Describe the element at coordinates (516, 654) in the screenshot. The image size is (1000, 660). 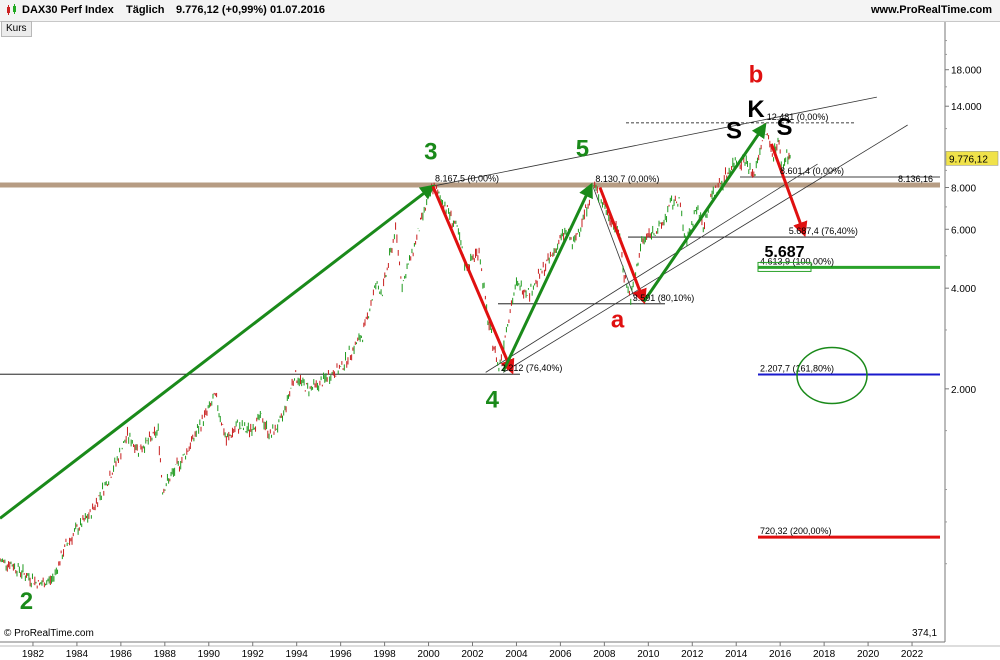
I see `x-tick-label: 2004` at that location.